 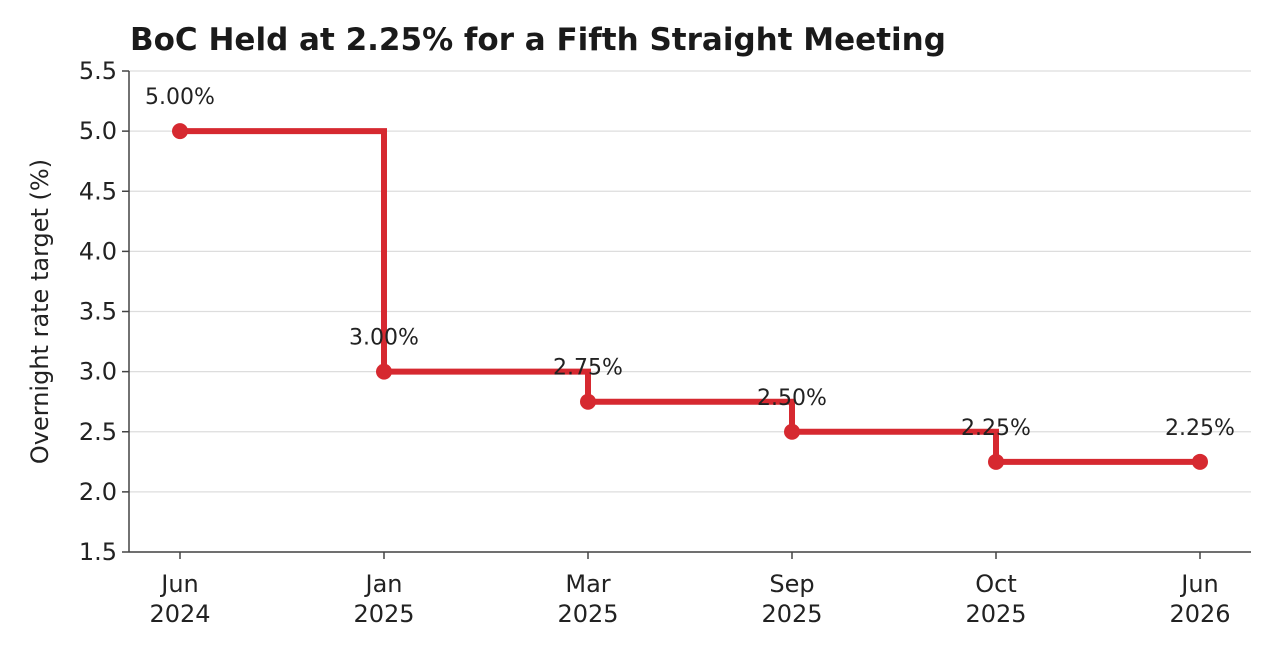 I want to click on x-tick-label-1: Jan 2025, so click(x=383, y=599).